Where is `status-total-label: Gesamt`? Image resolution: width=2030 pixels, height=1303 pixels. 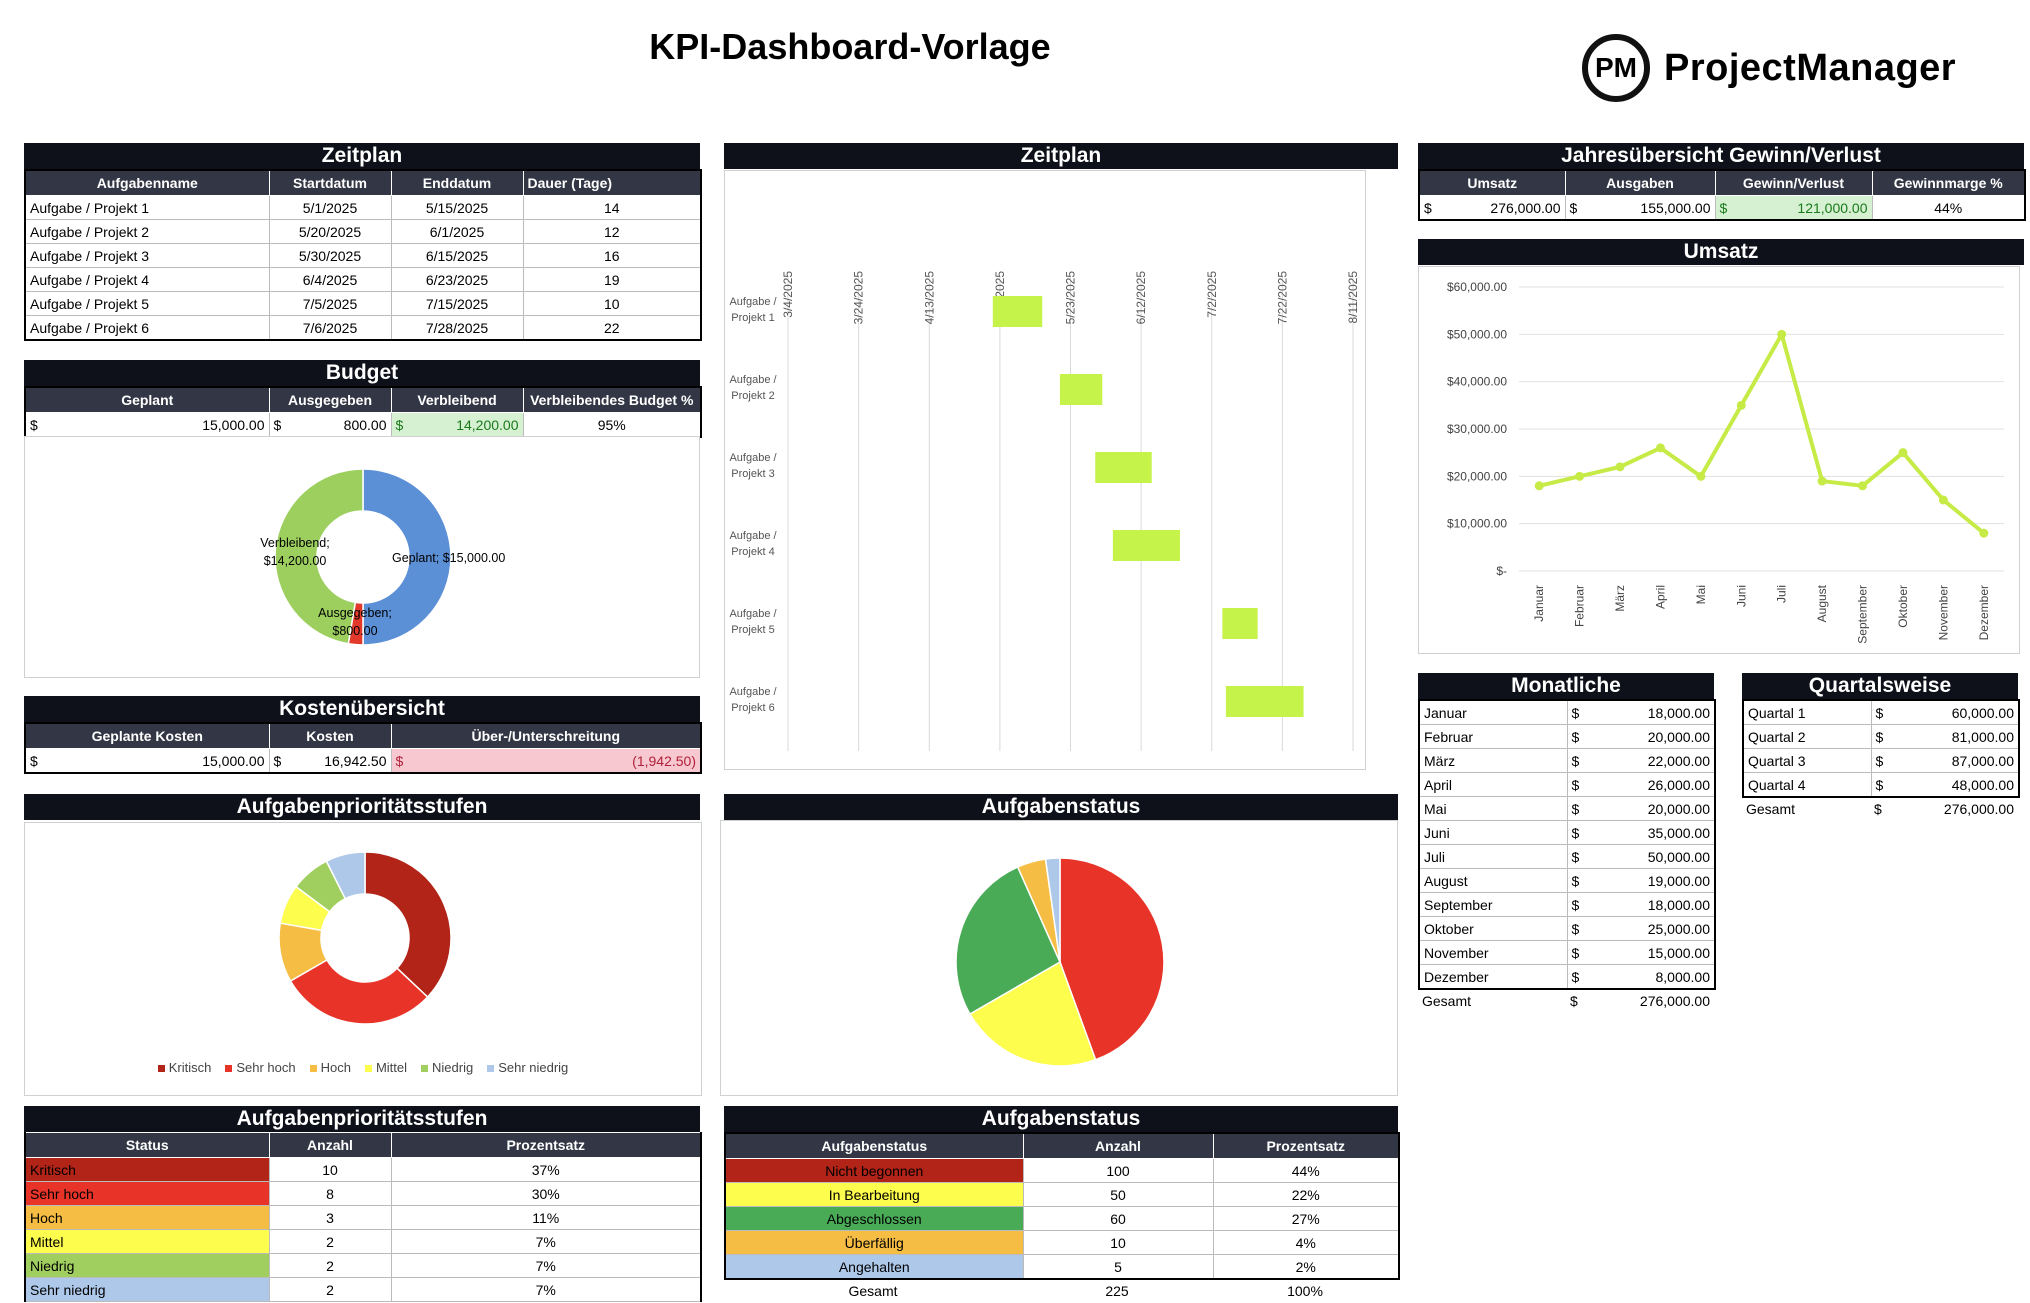 status-total-label: Gesamt is located at coordinates (873, 1291).